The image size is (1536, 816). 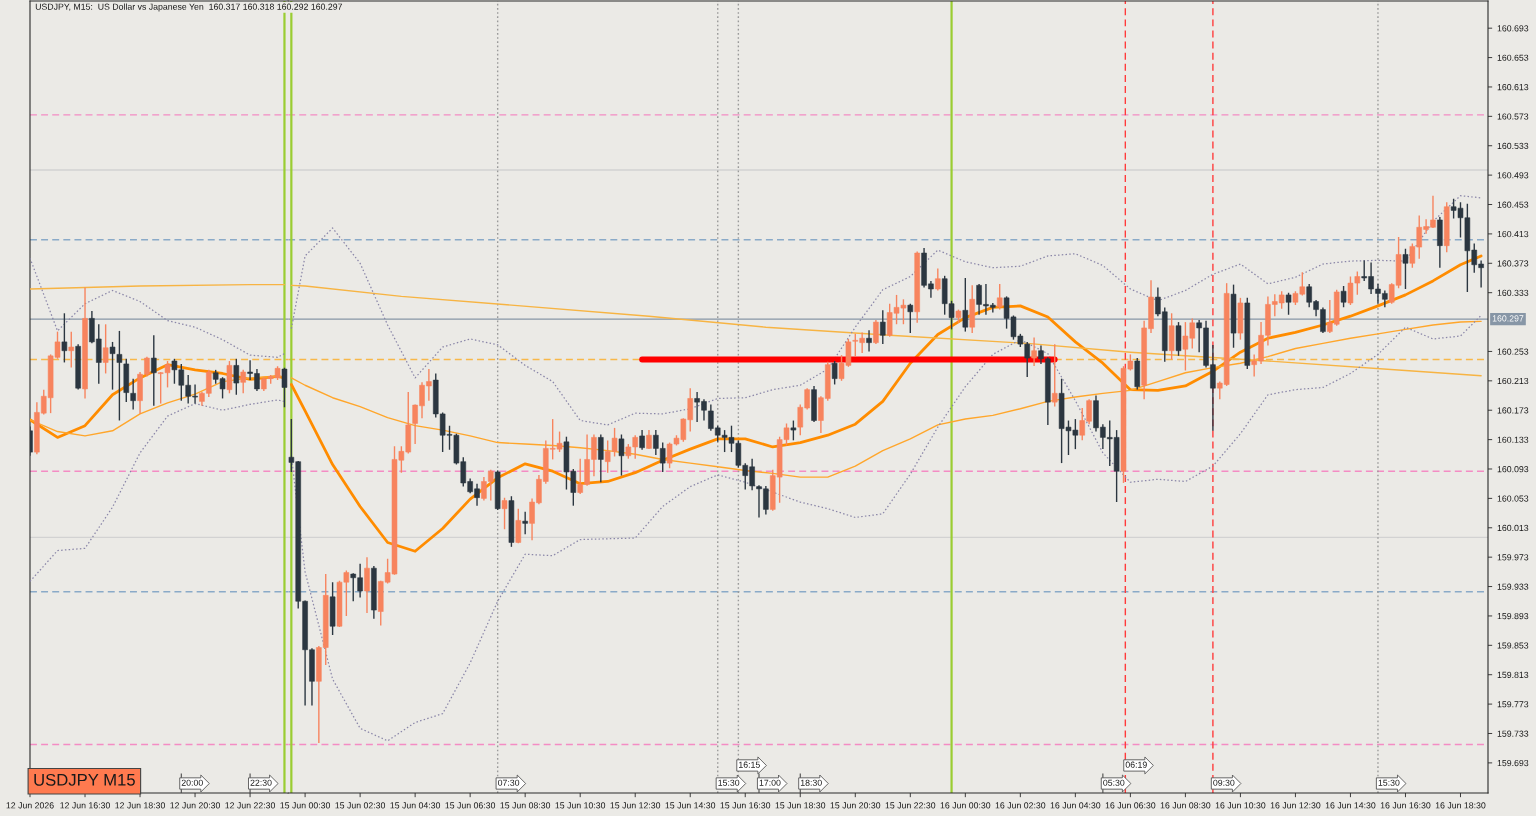 What do you see at coordinates (1460, 805) in the screenshot?
I see `x-tick-label: 16 Jun 18:30` at bounding box center [1460, 805].